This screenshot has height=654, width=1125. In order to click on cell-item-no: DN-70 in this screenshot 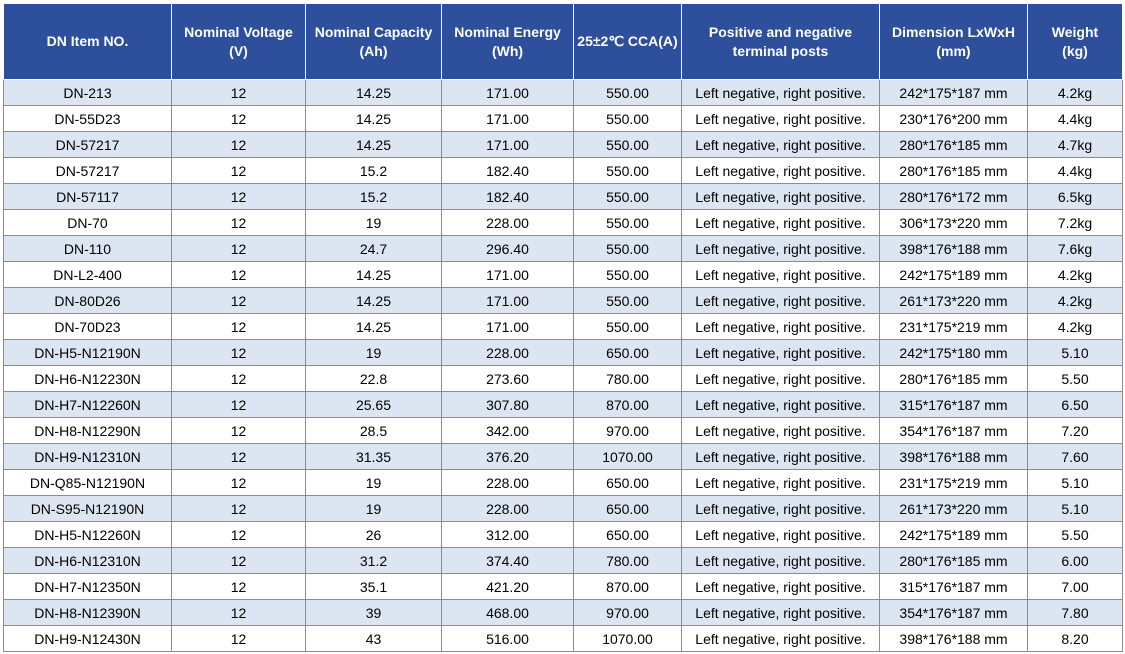, I will do `click(87, 222)`.